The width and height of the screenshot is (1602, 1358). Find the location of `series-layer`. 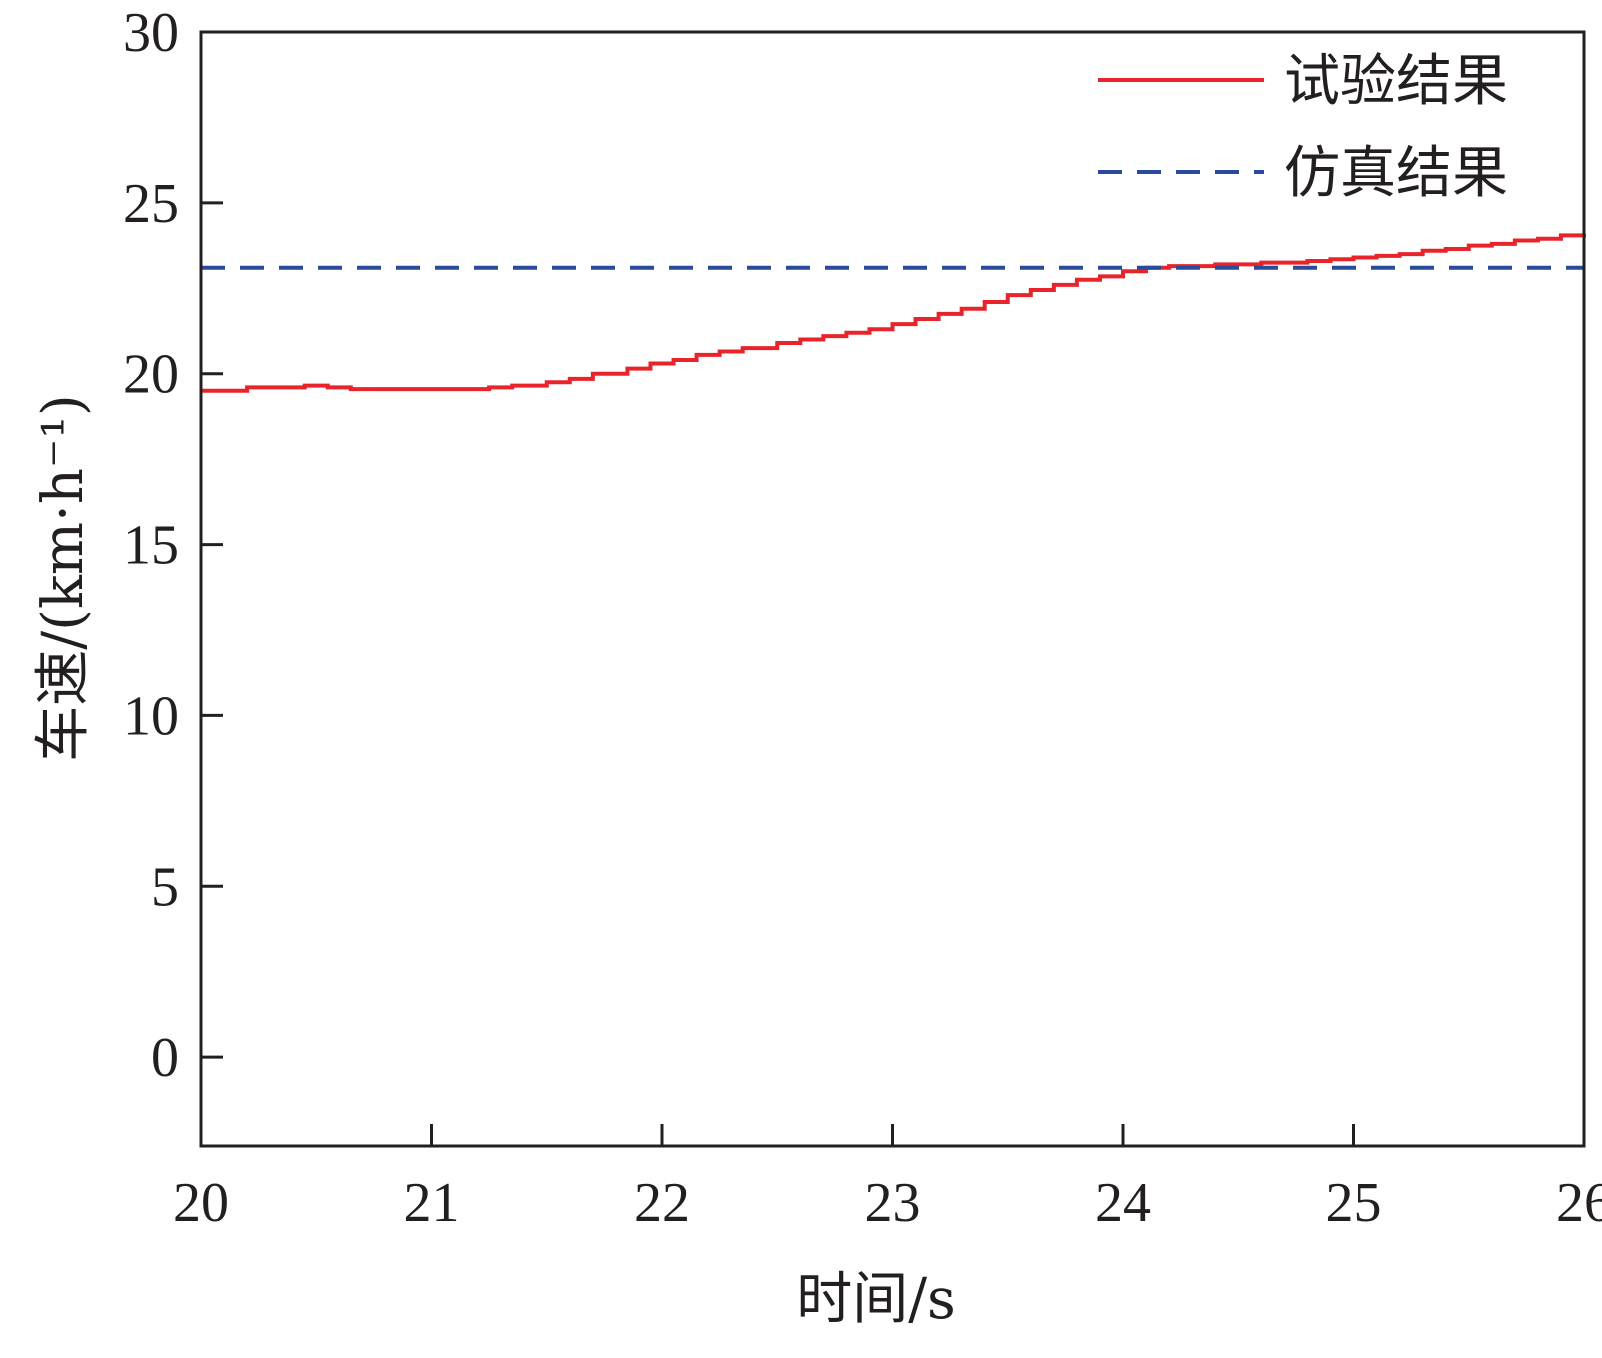

series-layer is located at coordinates (893, 313).